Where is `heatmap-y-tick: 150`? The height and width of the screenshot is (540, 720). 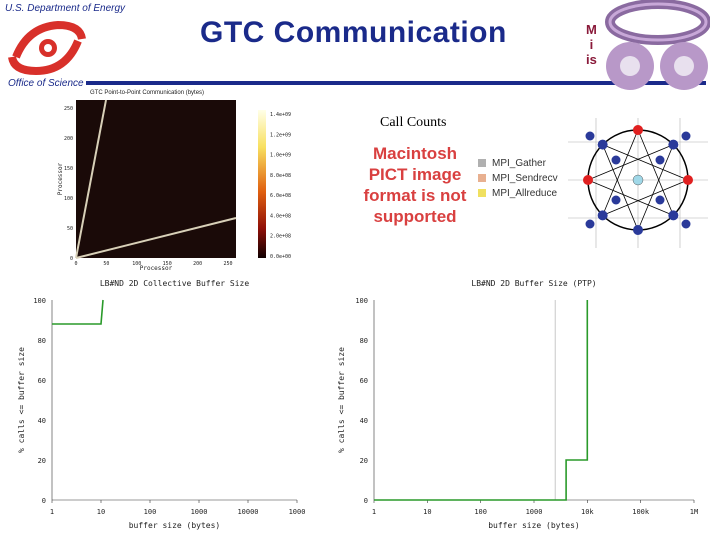 heatmap-y-tick: 150 is located at coordinates (68, 169).